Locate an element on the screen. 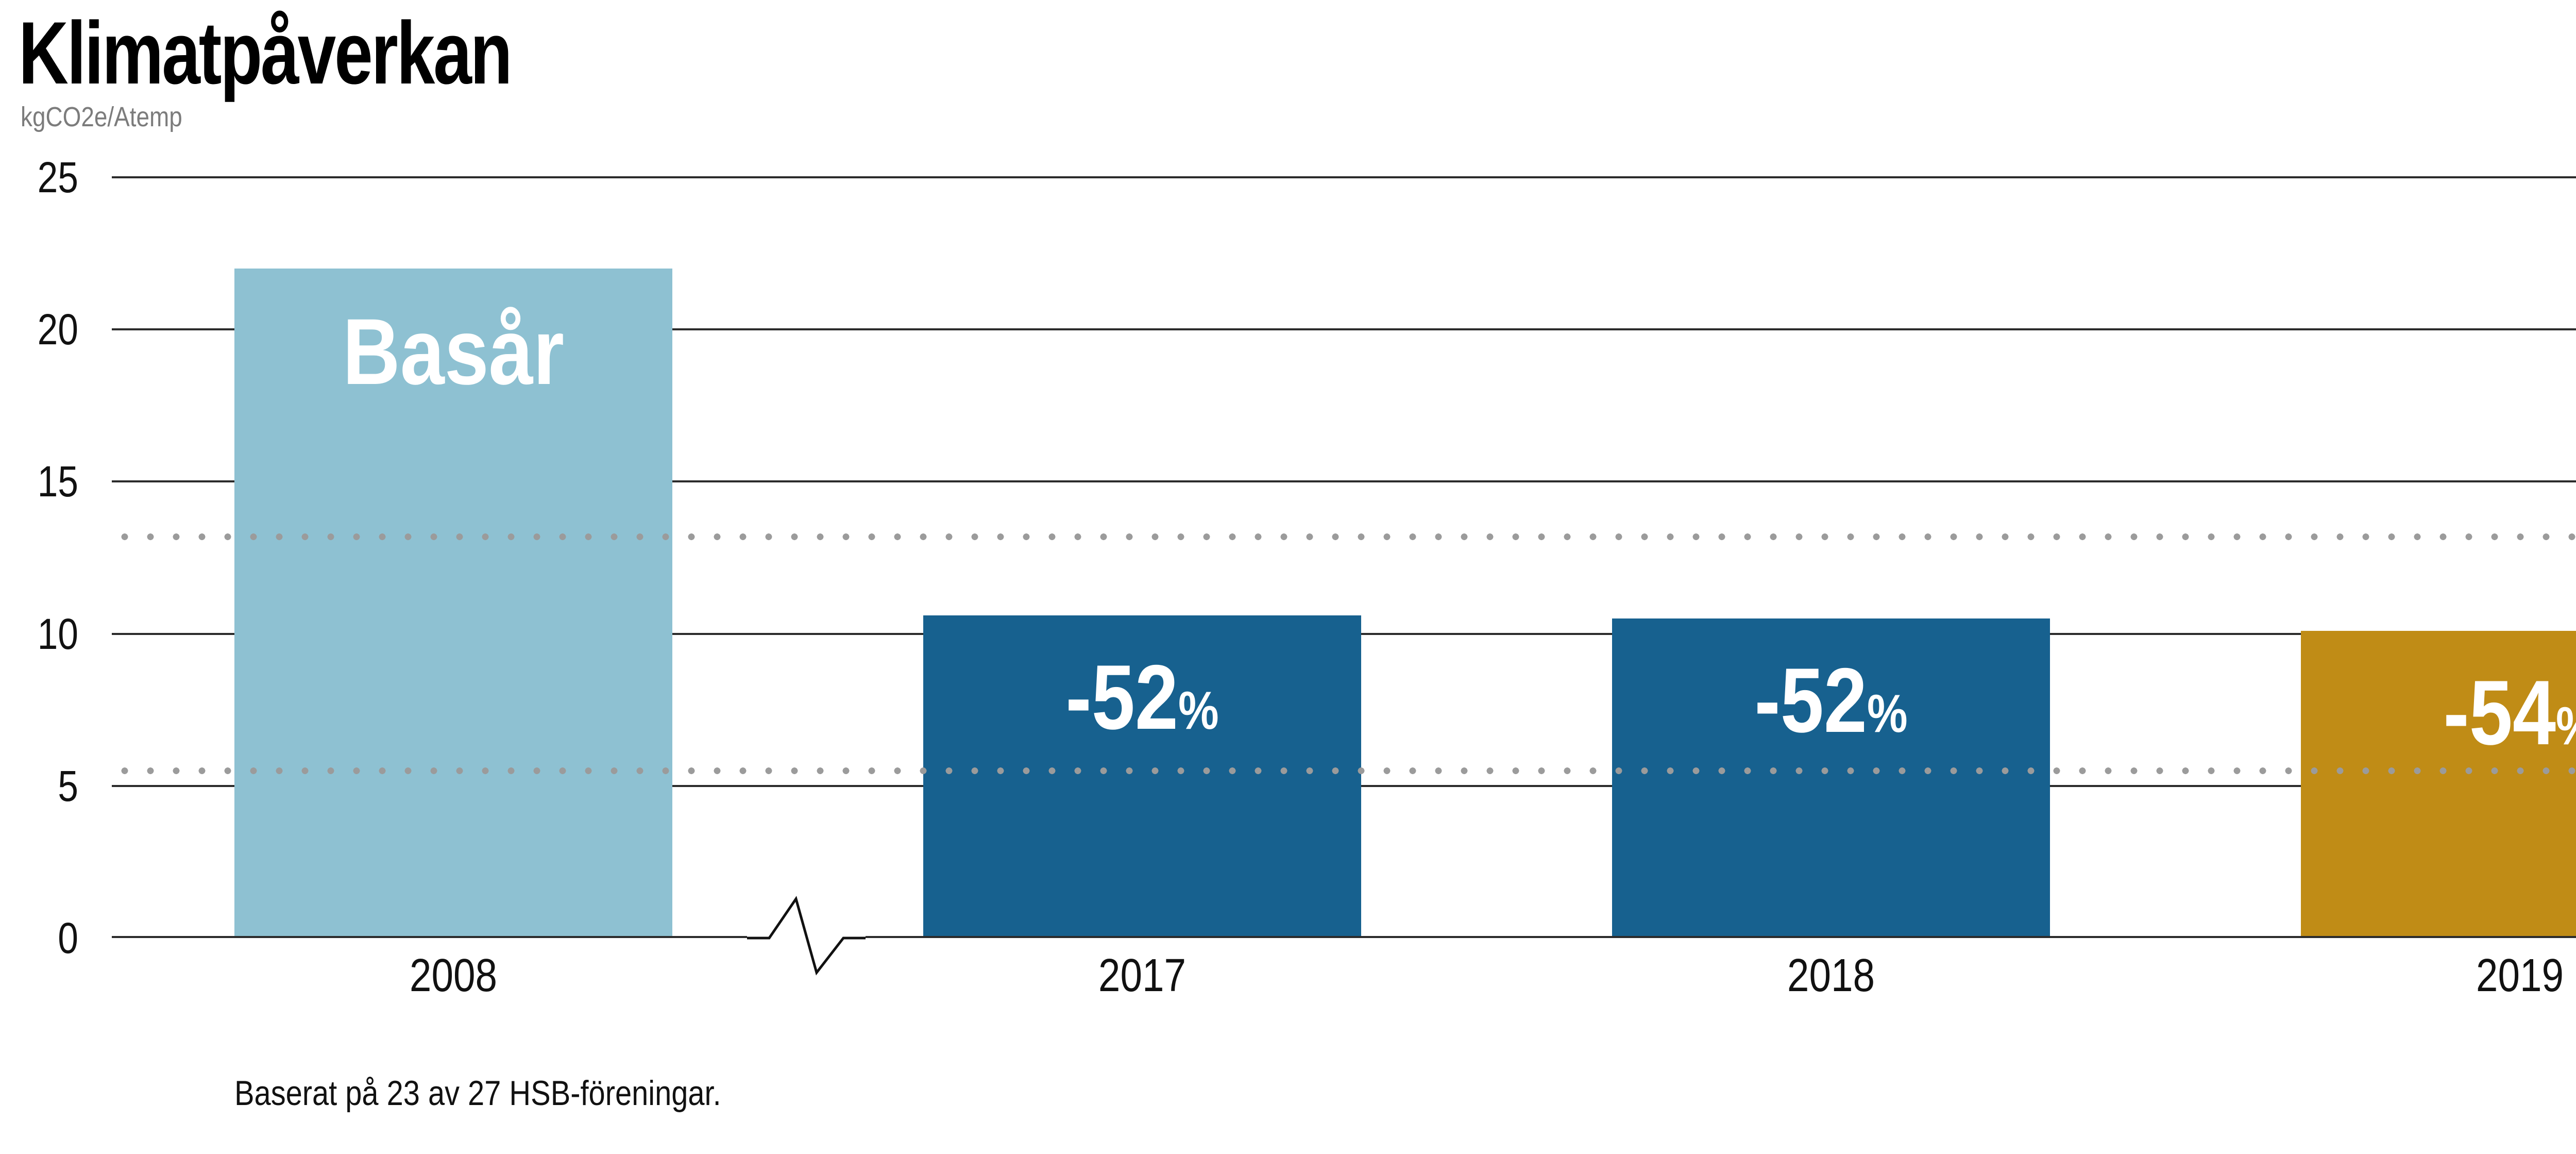  x-tick-label: 2018 is located at coordinates (1831, 976).